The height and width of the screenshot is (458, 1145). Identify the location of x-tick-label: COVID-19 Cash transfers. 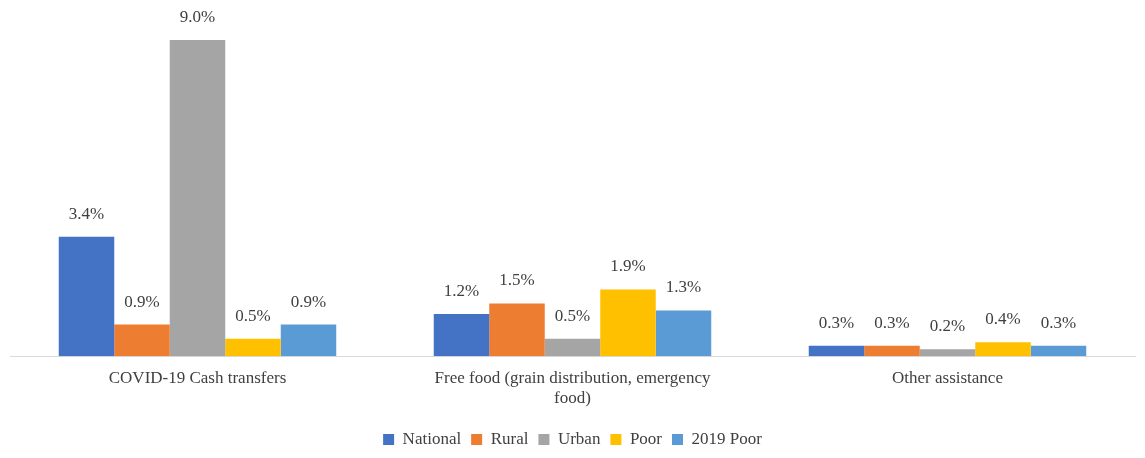
(197, 377).